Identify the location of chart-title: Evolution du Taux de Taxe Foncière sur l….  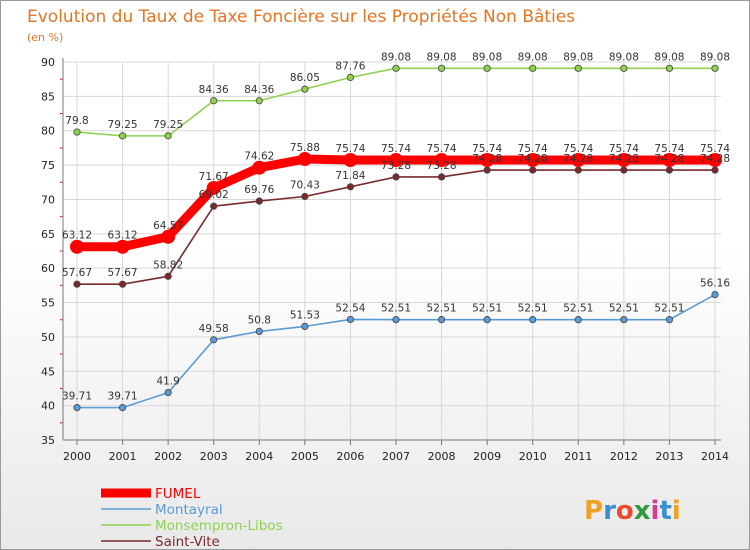
(301, 17).